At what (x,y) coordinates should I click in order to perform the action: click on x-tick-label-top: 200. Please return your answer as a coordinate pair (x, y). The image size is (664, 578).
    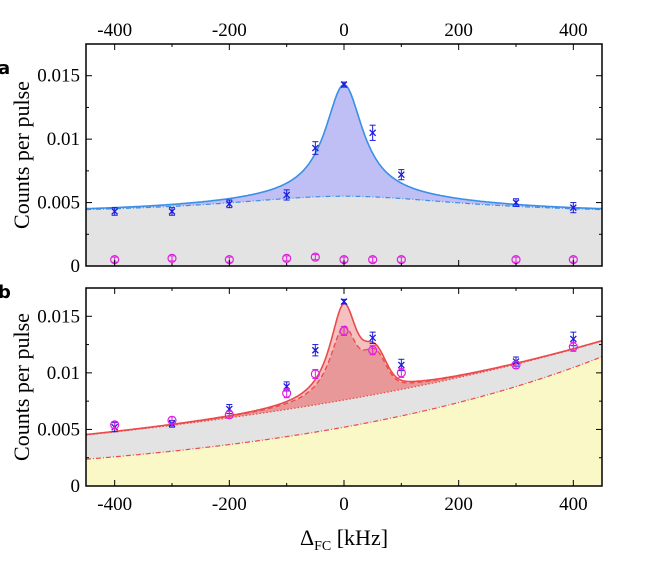
    Looking at the image, I should click on (458, 30).